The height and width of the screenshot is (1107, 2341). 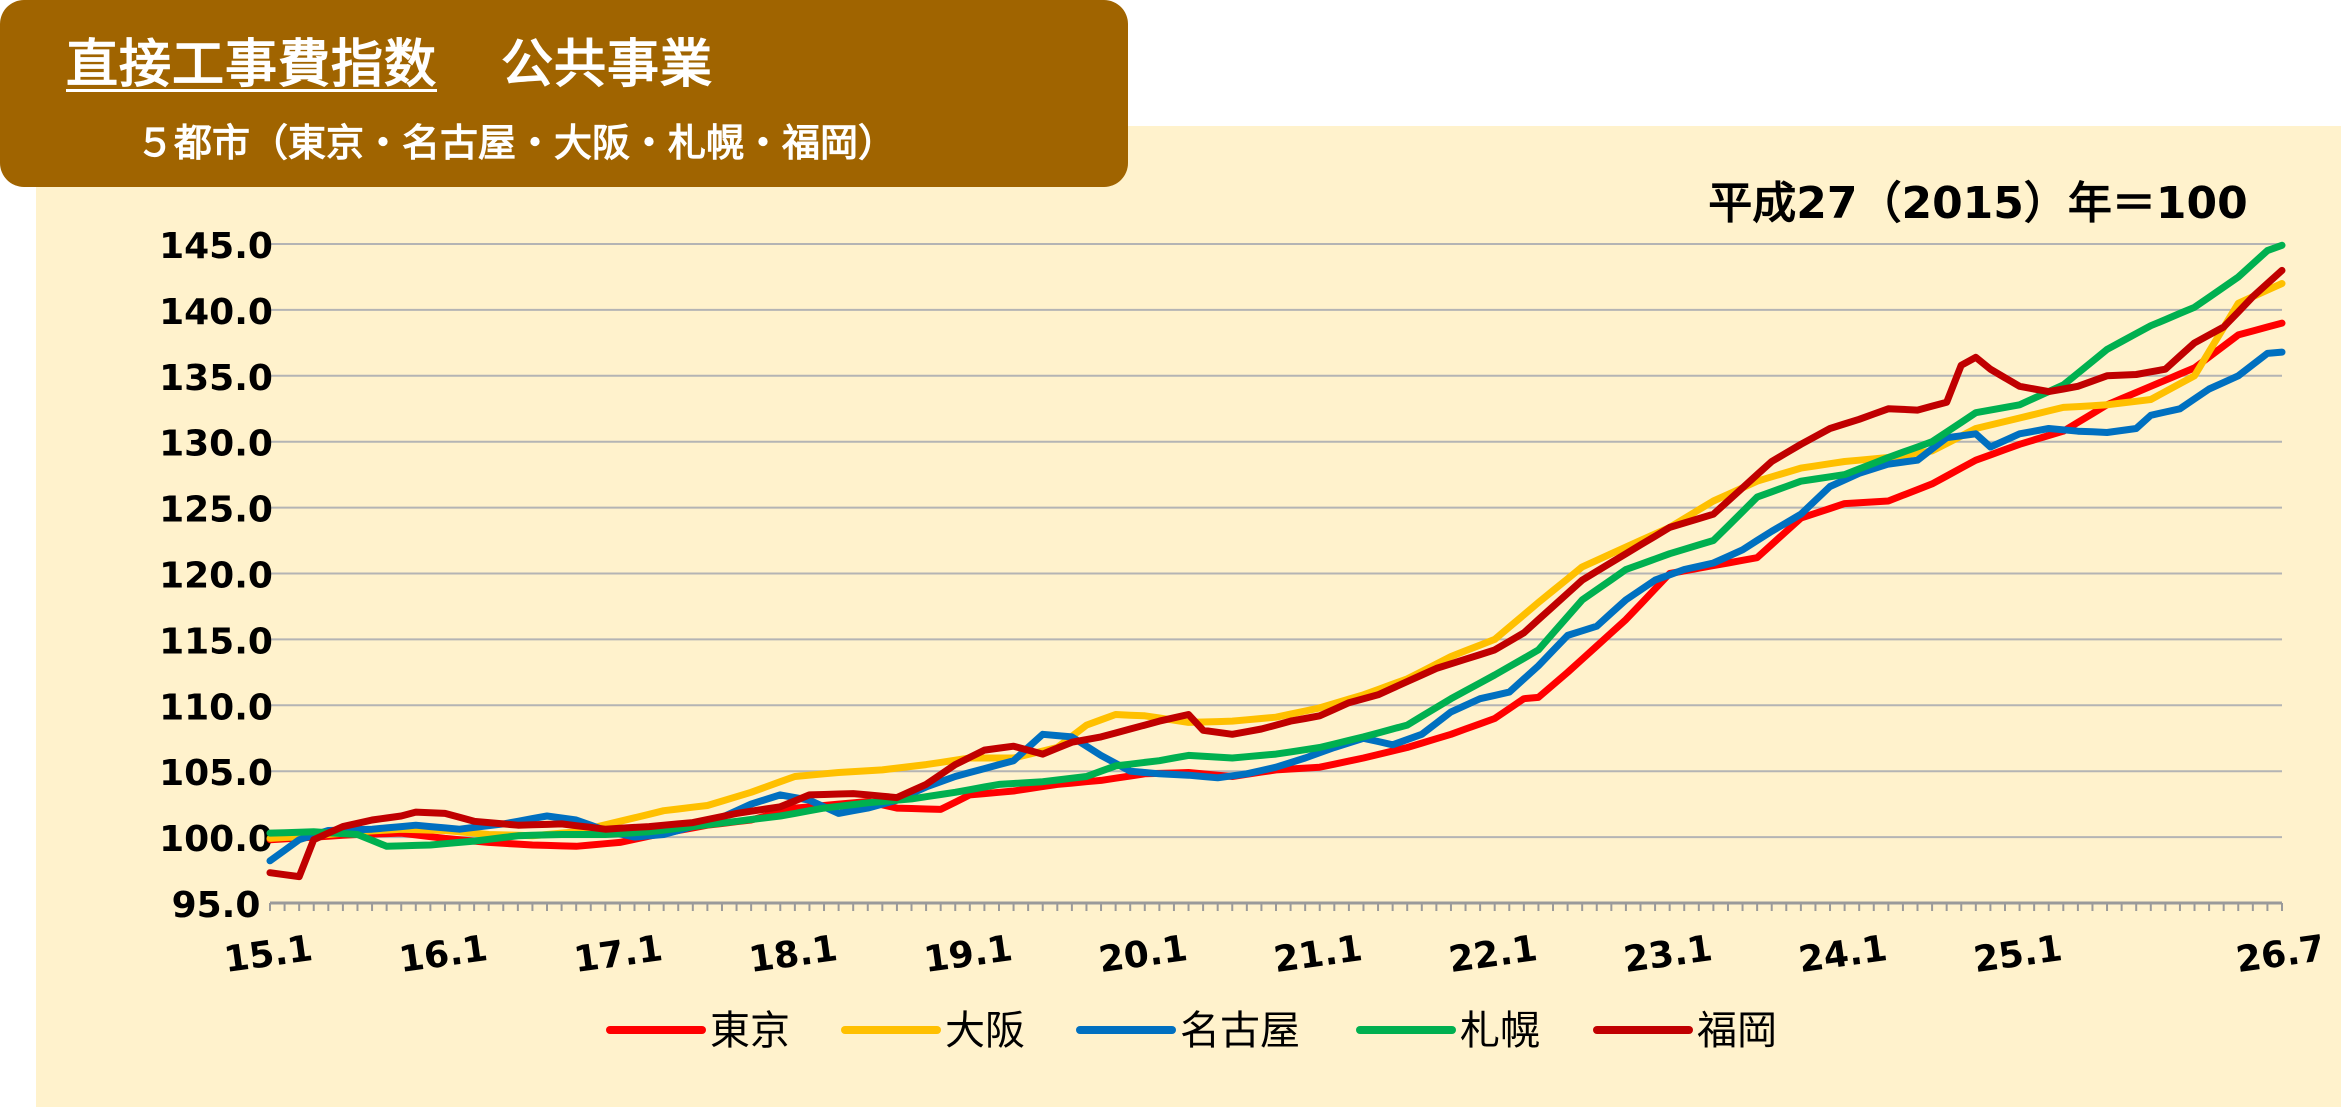 What do you see at coordinates (1240, 1031) in the screenshot?
I see `legend-label: 名古屋` at bounding box center [1240, 1031].